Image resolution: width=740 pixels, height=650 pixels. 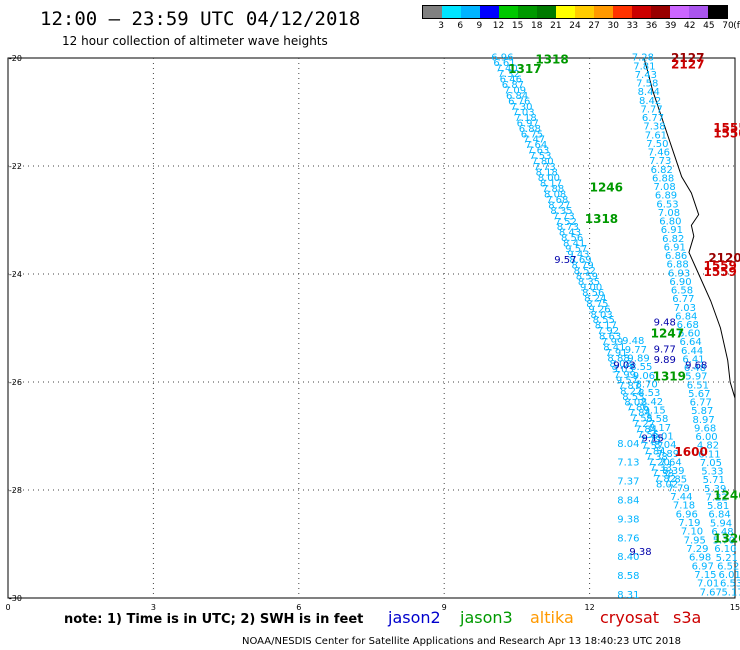 What do you see at coordinates (628, 444) in the screenshot?
I see `wave-height-value: 8.04` at bounding box center [628, 444].